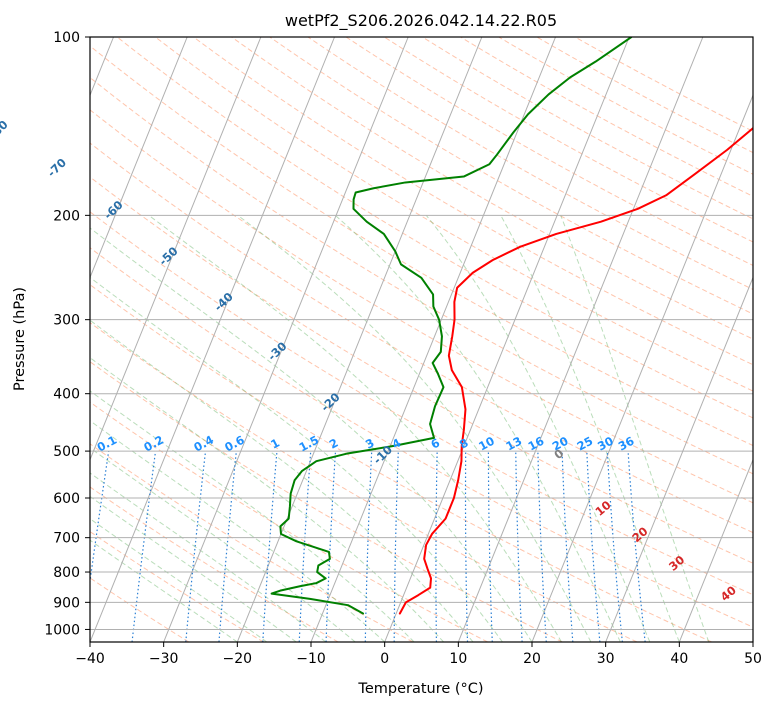 The width and height of the screenshot is (775, 708). What do you see at coordinates (605, 444) in the screenshot?
I see `mixing-ratio-label: 30` at bounding box center [605, 444].